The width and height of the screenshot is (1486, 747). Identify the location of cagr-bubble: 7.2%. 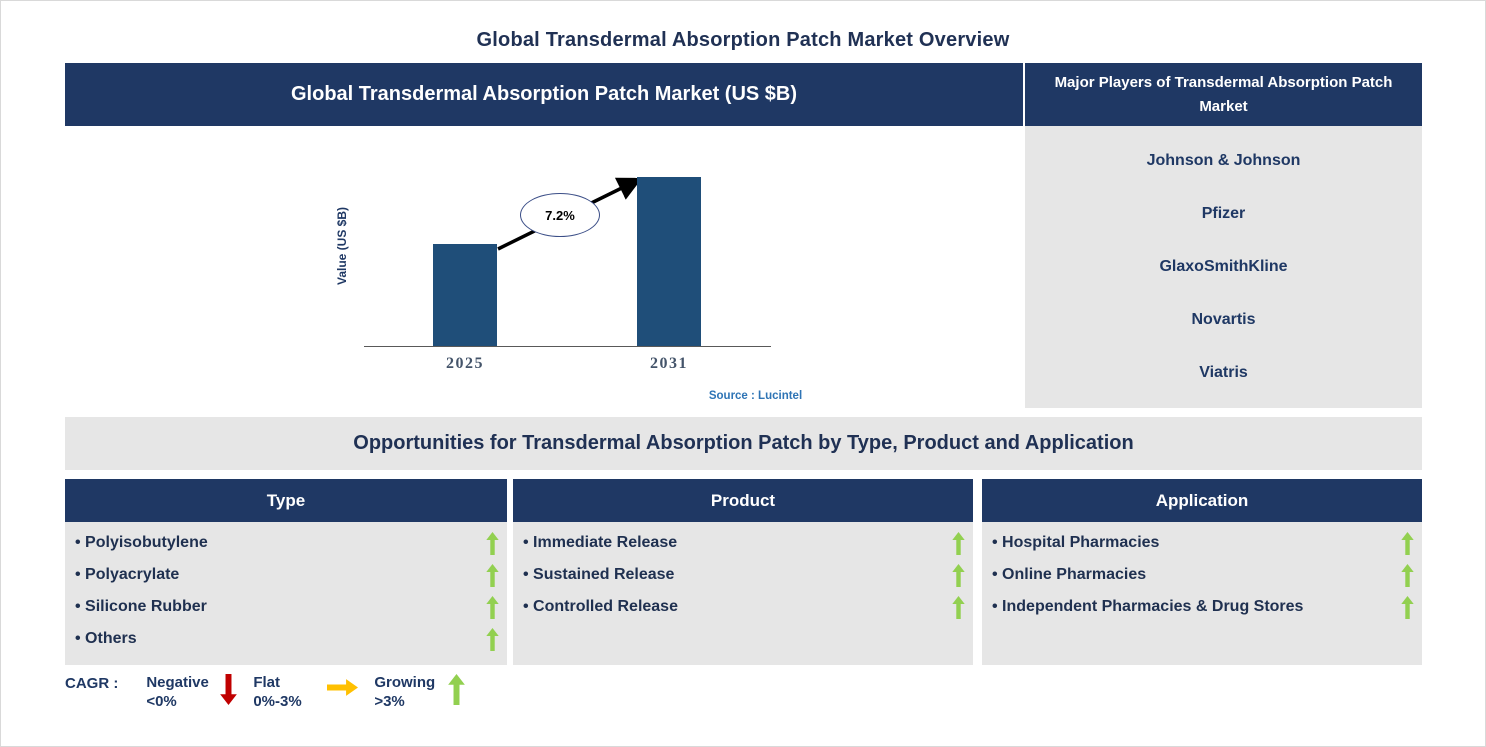
(560, 215).